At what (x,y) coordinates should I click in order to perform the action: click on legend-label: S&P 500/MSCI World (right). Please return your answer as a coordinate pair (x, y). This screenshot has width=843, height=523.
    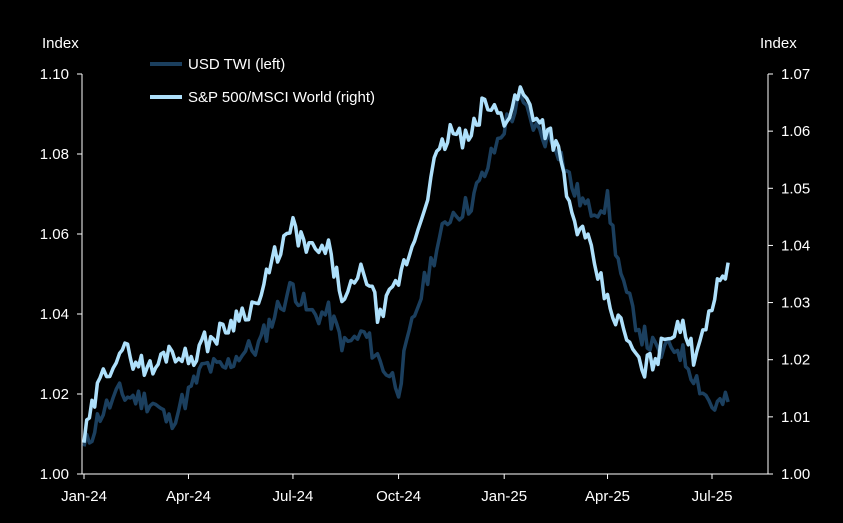
    Looking at the image, I should click on (281, 97).